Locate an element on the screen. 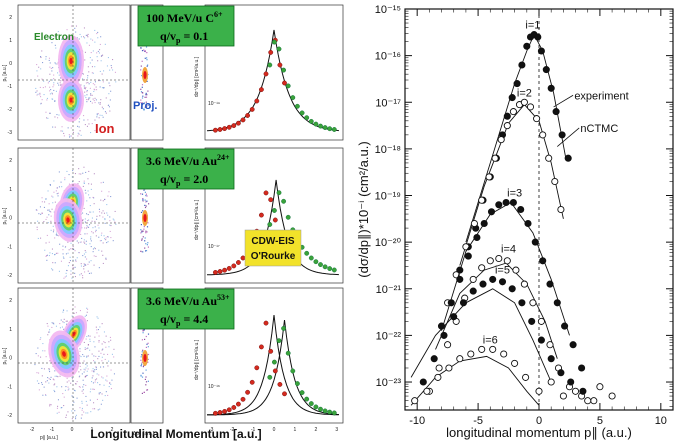  y-tick-label: 10⁻¹⁶ is located at coordinates (388, 57).